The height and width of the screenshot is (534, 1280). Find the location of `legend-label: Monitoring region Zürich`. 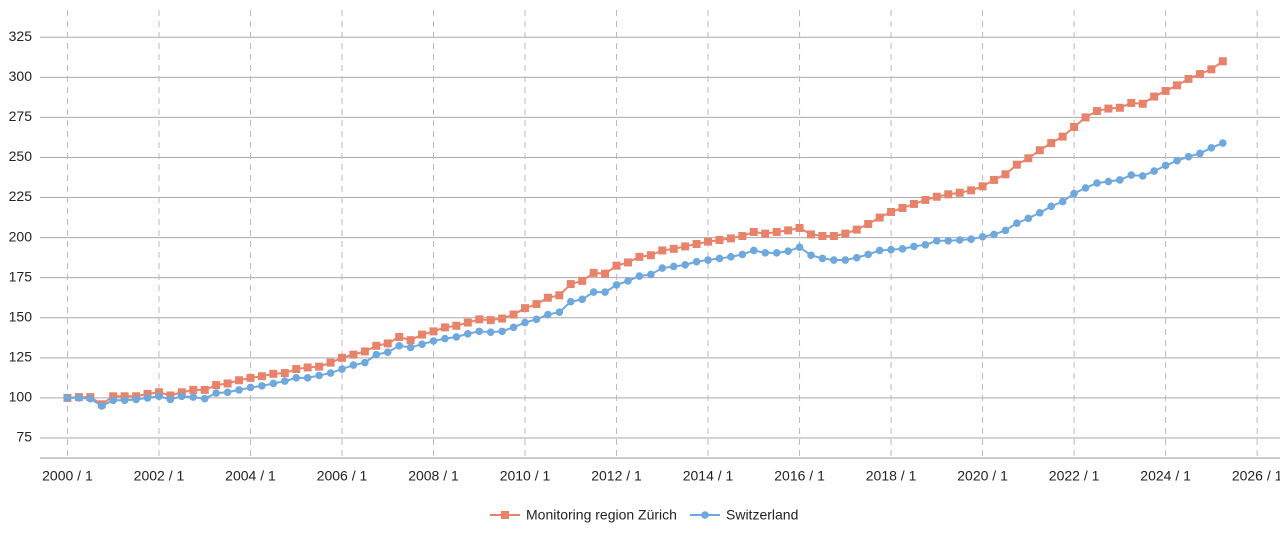

legend-label: Monitoring region Zürich is located at coordinates (601, 515).